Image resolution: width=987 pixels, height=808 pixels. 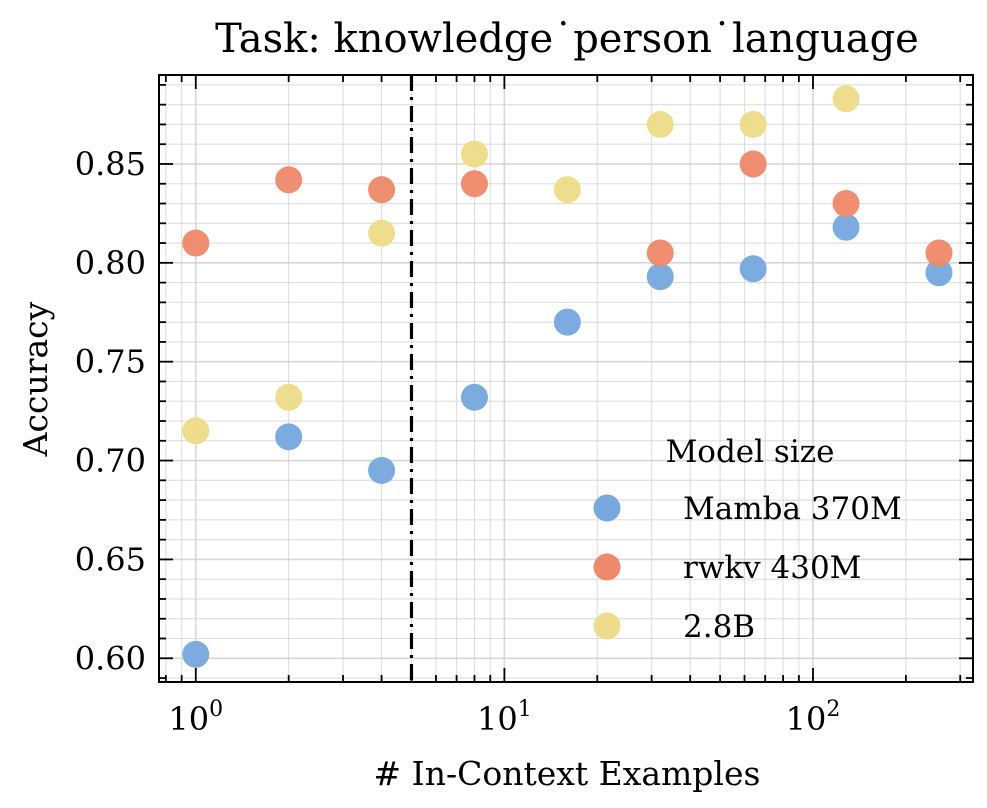 What do you see at coordinates (110, 658) in the screenshot?
I see `y-tick-label: 0.60` at bounding box center [110, 658].